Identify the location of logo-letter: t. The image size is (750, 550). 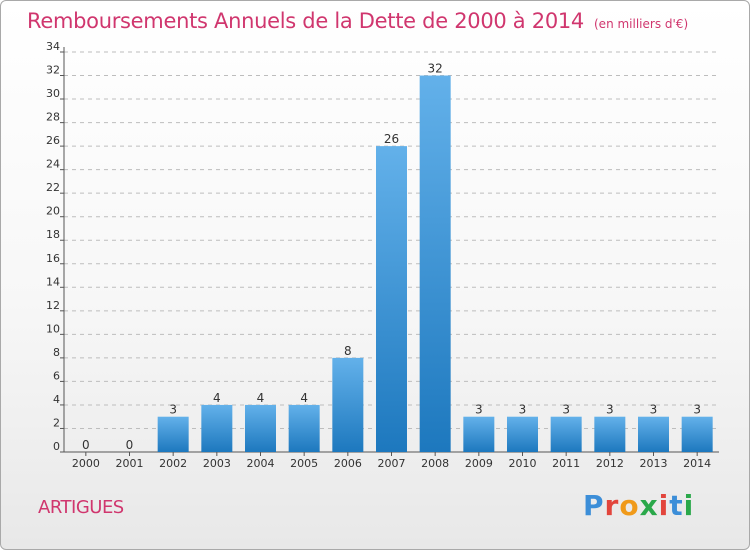
(676, 505).